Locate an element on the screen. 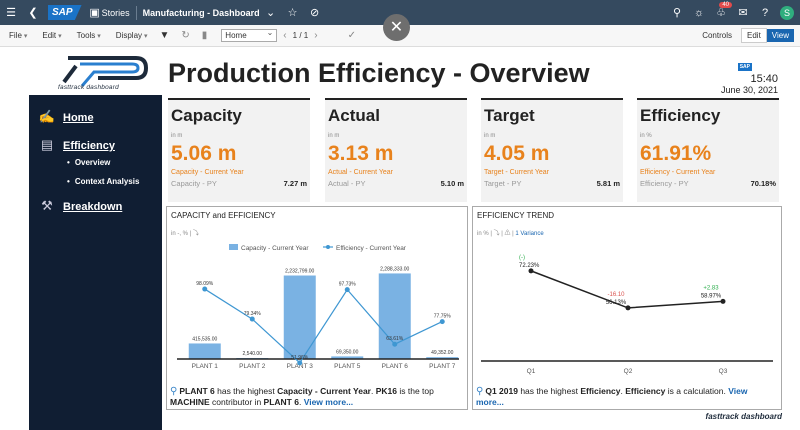 The height and width of the screenshot is (430, 800). kpi-py-value: 5.10 m is located at coordinates (452, 183).